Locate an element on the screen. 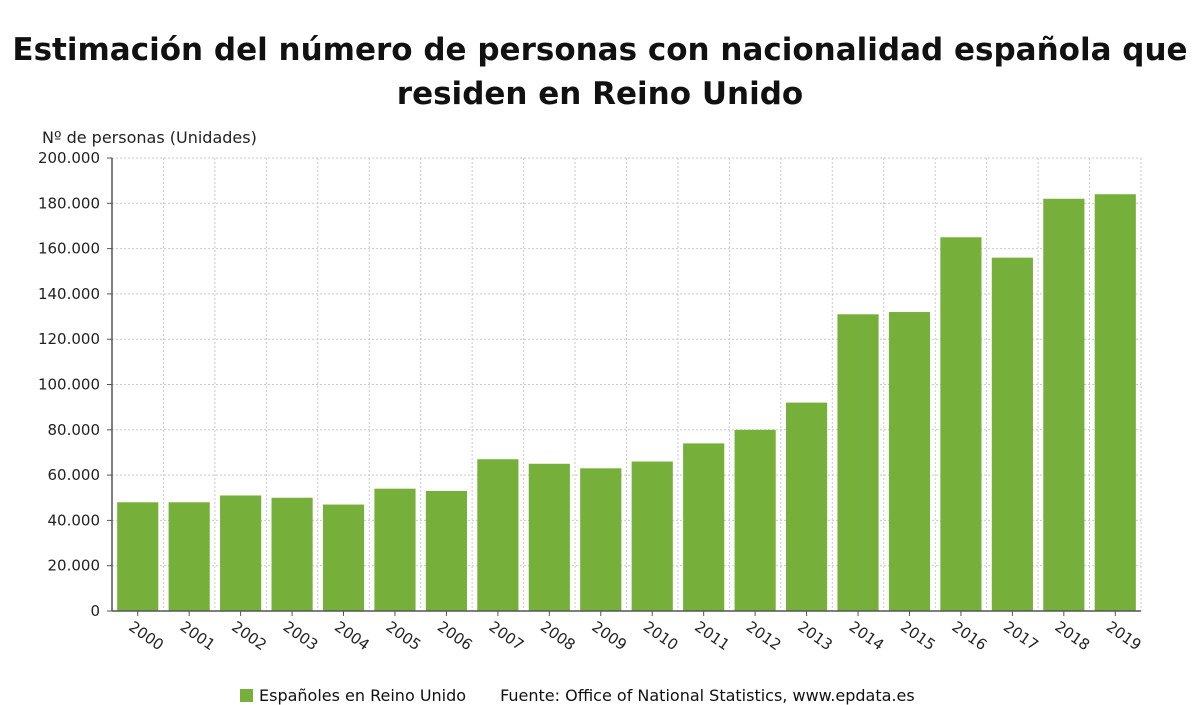 This screenshot has height=705, width=1200. x-tick-label: 2012 is located at coordinates (764, 636).